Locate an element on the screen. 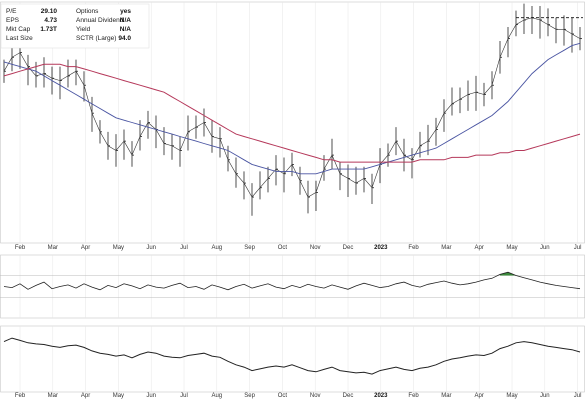 The image size is (585, 400). x-tick-label: Oct is located at coordinates (283, 248).